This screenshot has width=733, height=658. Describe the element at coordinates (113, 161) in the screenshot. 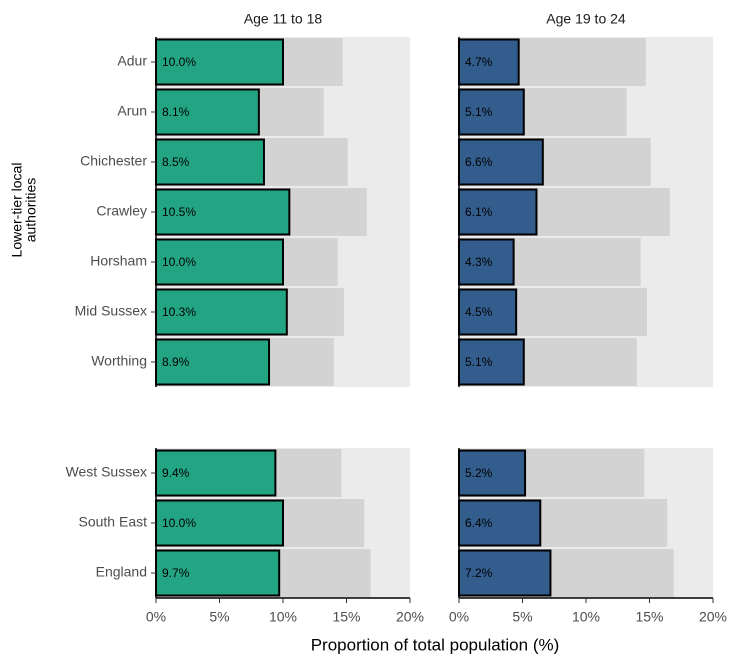

I see `y-tick-label: Chichester` at that location.